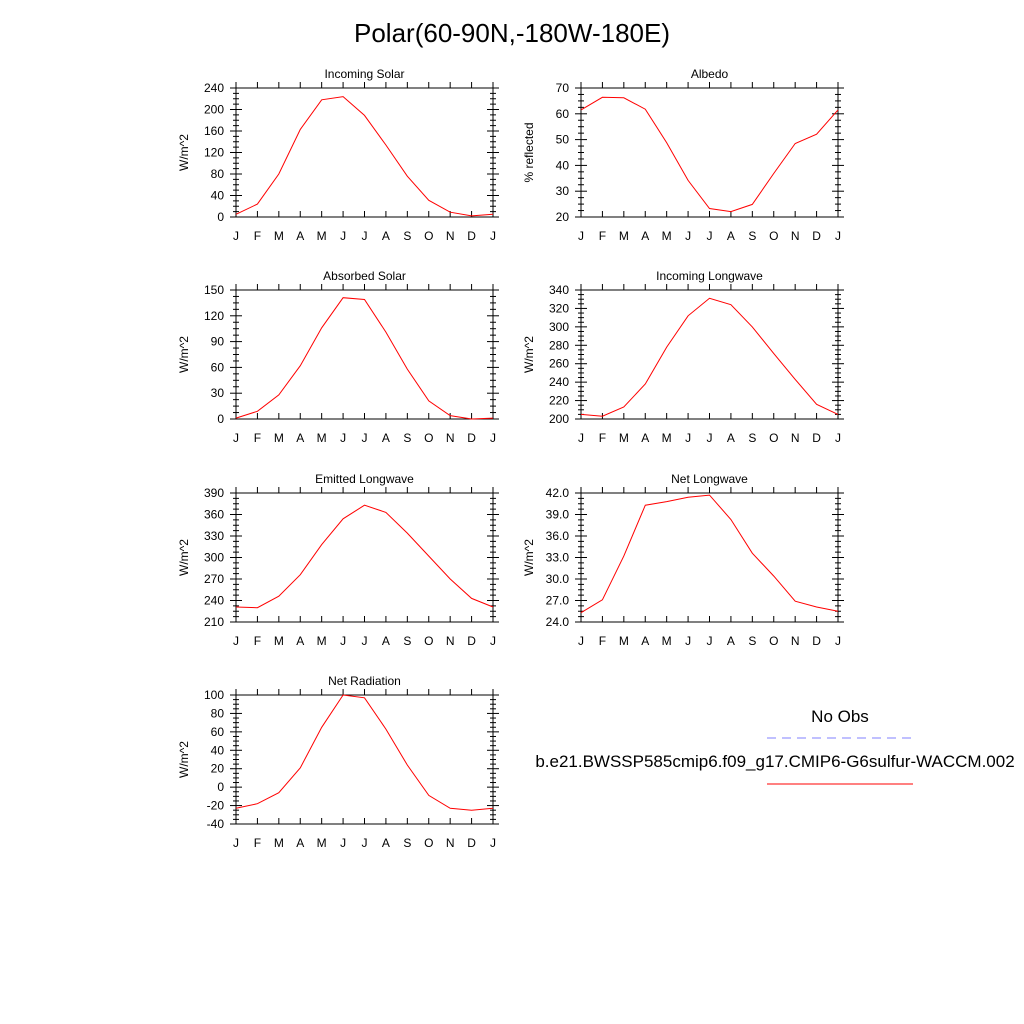 The width and height of the screenshot is (1024, 1024). Describe the element at coordinates (563, 165) in the screenshot. I see `y-tick-label: 40` at that location.